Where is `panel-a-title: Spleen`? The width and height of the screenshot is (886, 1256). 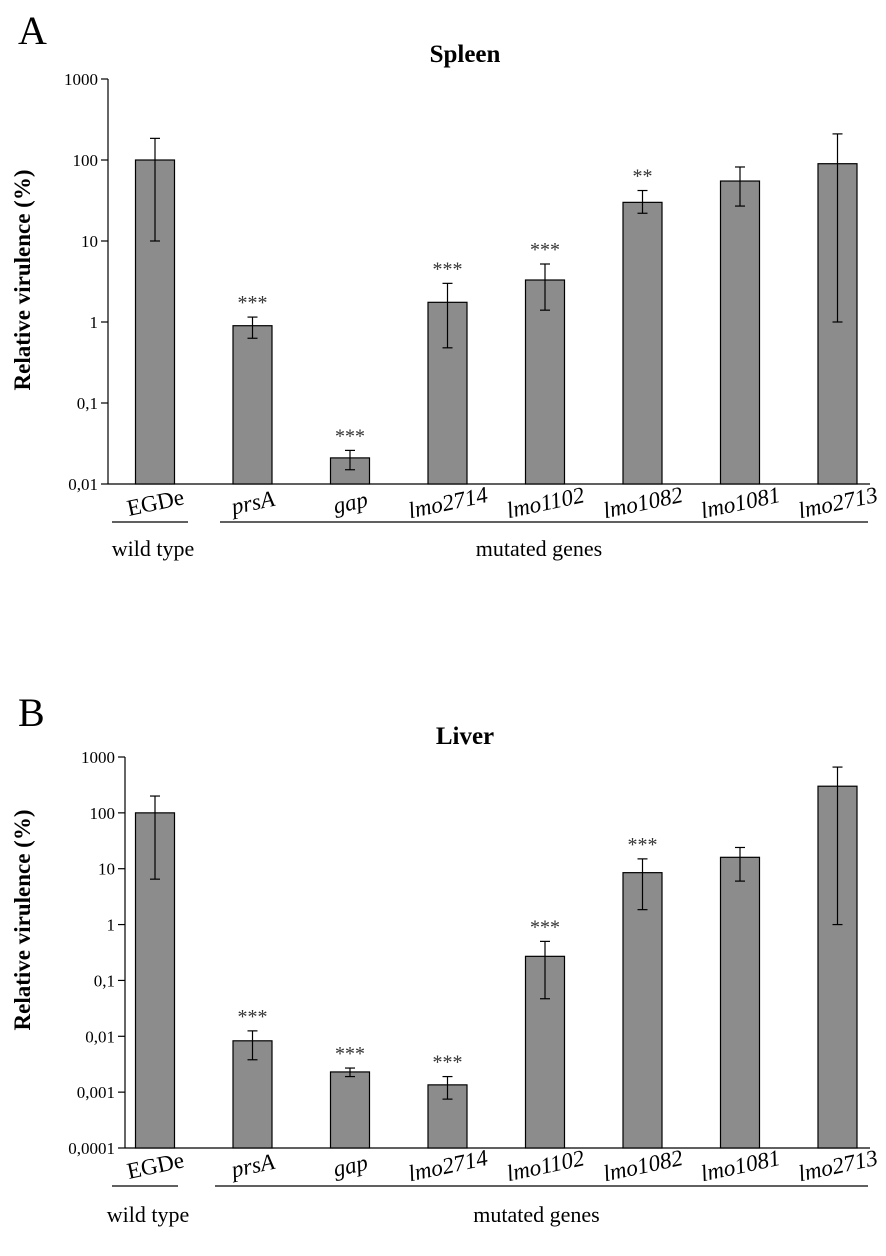
panel-a-title: Spleen is located at coordinates (465, 54).